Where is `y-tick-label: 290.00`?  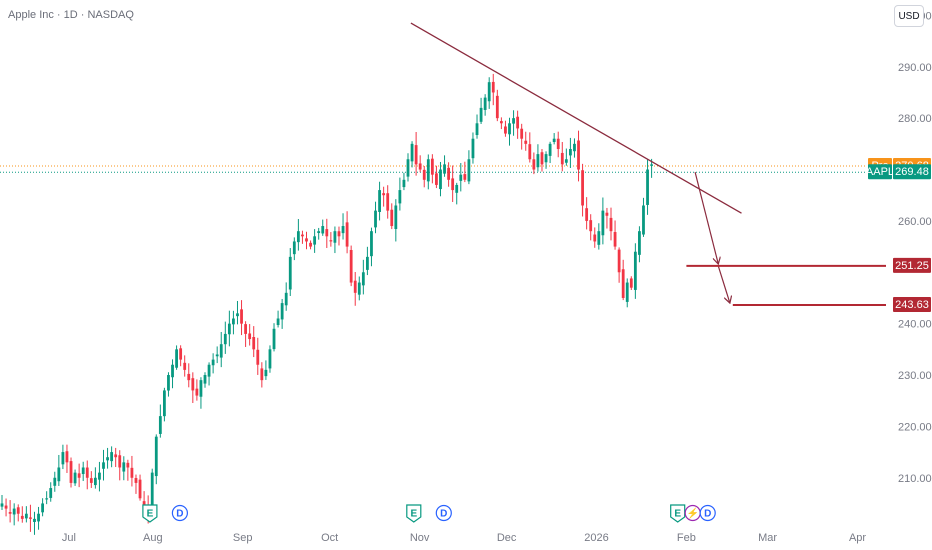
y-tick-label: 290.00 is located at coordinates (915, 68).